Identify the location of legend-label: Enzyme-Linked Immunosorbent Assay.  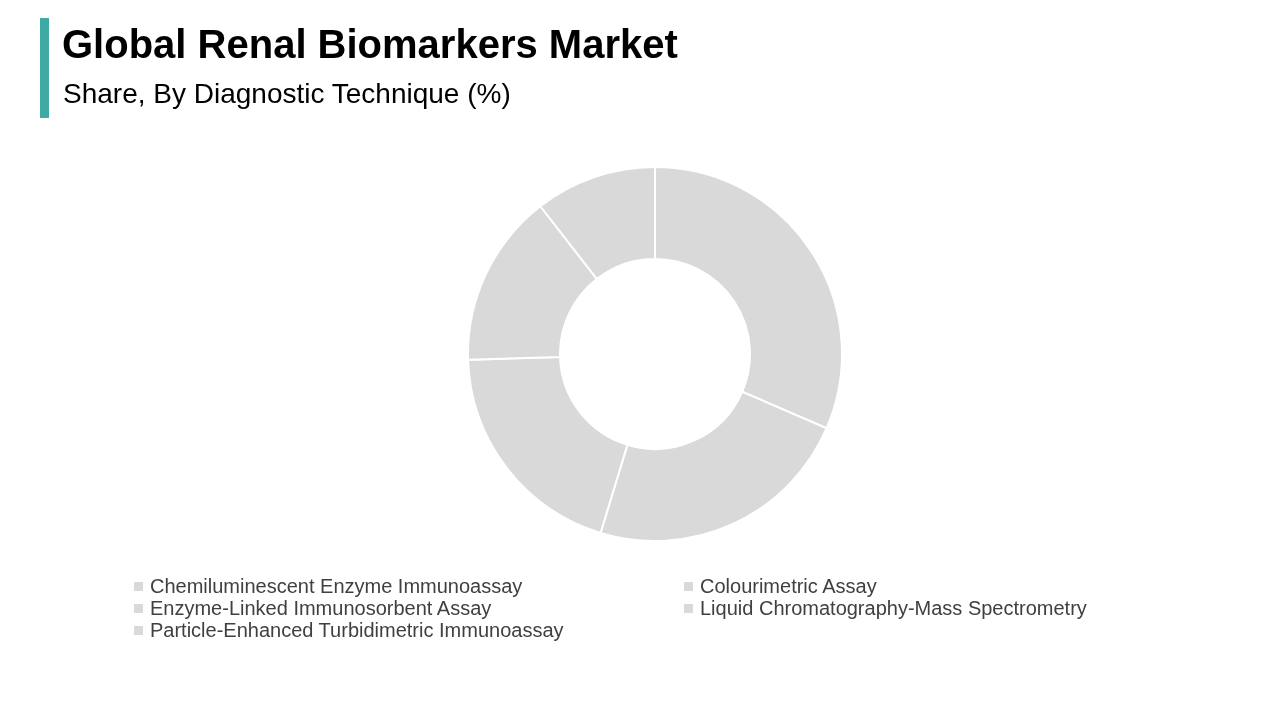
(321, 608).